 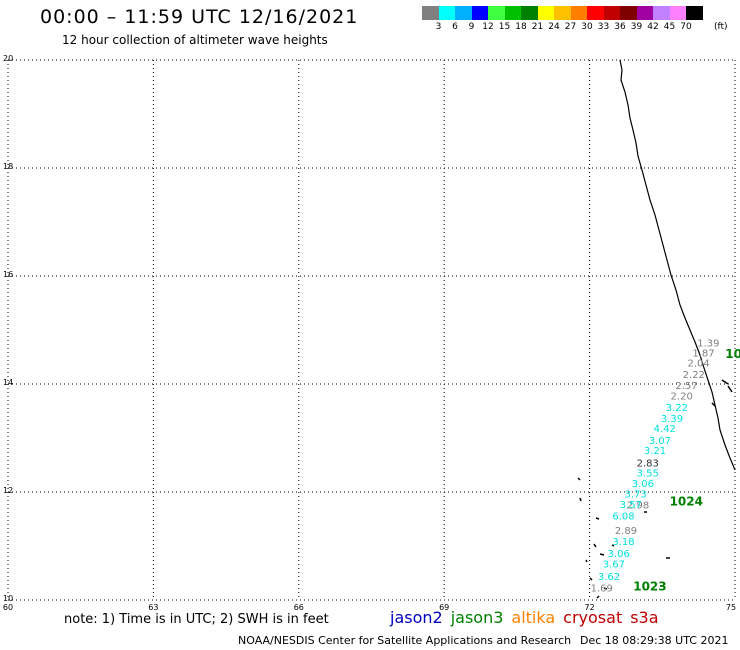 What do you see at coordinates (199, 17) in the screenshot?
I see `map-title: 00:00 – 11:59 UTC 12/16/2021` at bounding box center [199, 17].